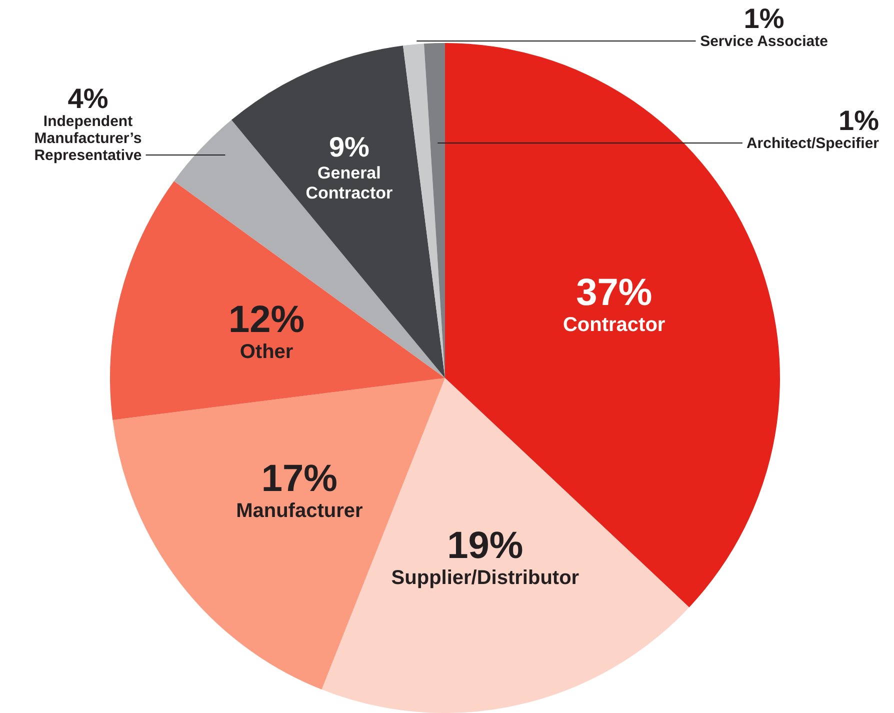 Image resolution: width=894 pixels, height=713 pixels. I want to click on data-label: 12%, so click(266, 320).